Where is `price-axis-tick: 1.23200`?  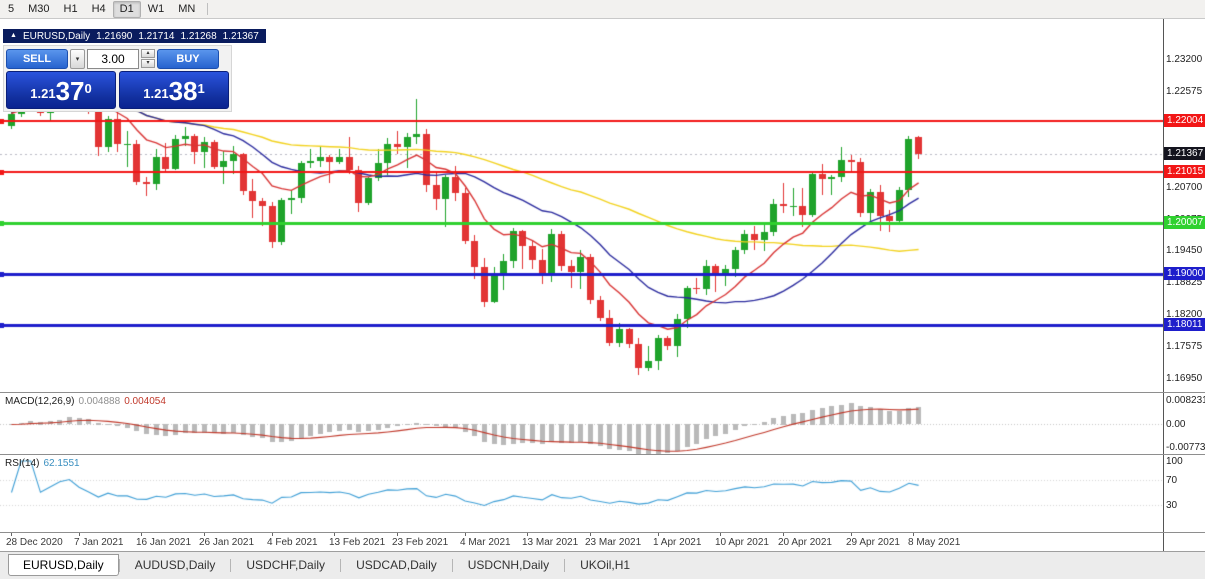
price-axis-tick: 1.23200 is located at coordinates (1184, 59).